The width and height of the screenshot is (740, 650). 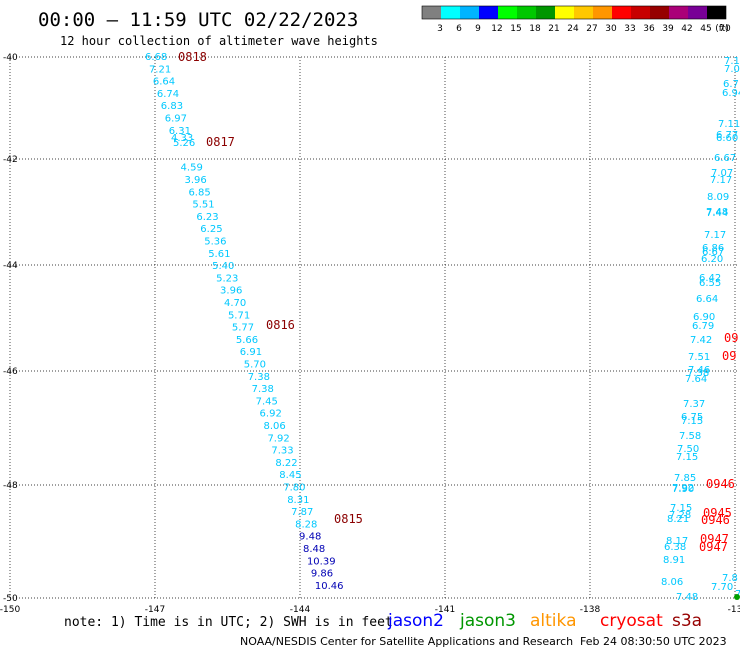 What do you see at coordinates (290, 475) in the screenshot?
I see `swh-value: 8.45` at bounding box center [290, 475].